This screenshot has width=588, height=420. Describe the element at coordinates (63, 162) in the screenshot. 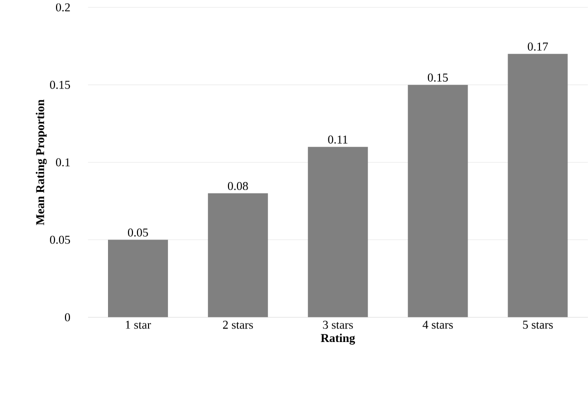

I see `y-tick-label: 0.1` at that location.